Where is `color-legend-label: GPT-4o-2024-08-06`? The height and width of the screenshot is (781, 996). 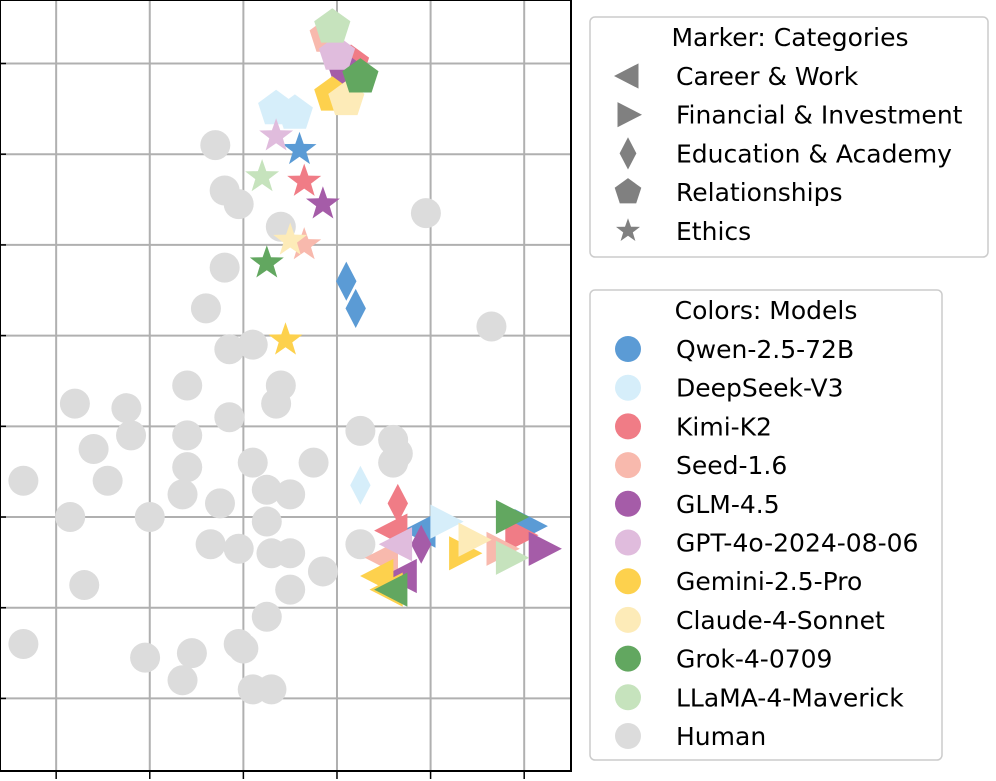
color-legend-label: GPT-4o-2024-08-06 is located at coordinates (797, 543).